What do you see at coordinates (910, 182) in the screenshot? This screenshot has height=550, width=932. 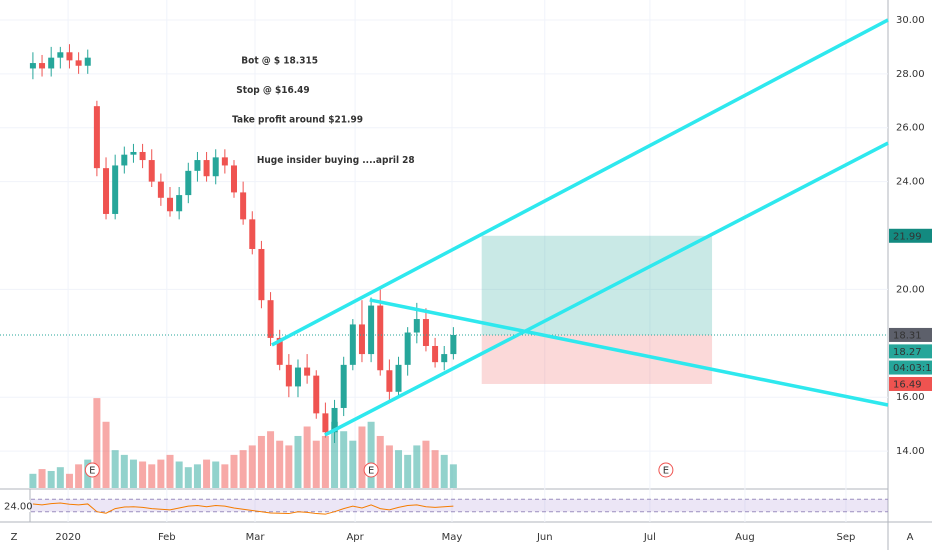 I see `y-tick-label: 24.00` at bounding box center [910, 182].